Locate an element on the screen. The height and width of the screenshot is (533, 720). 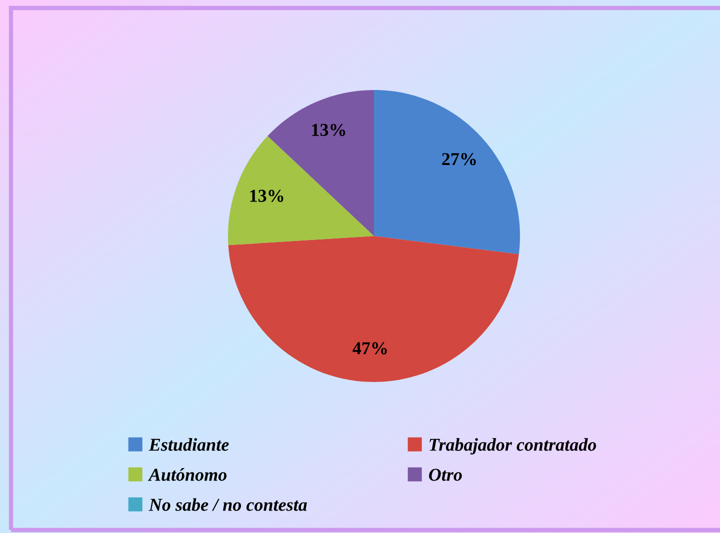
legend-label: Estudiante is located at coordinates (188, 444).